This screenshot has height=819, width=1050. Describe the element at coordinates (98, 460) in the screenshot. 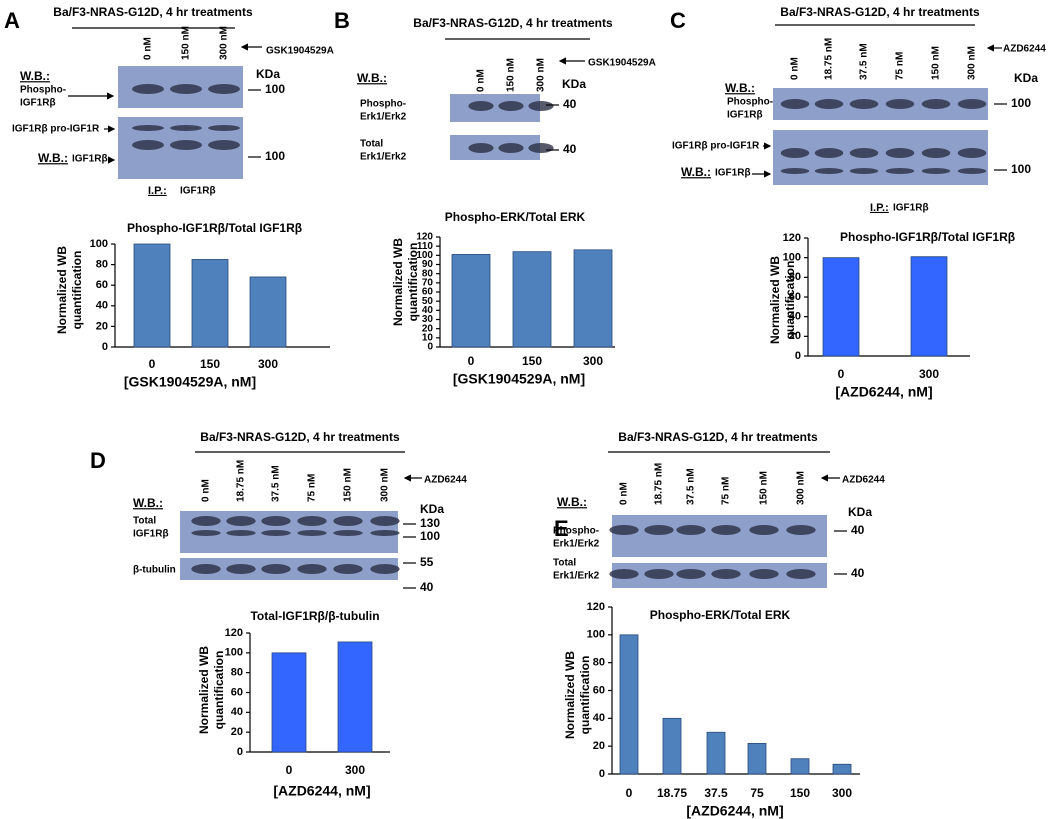

I see `panel-letter: D` at that location.